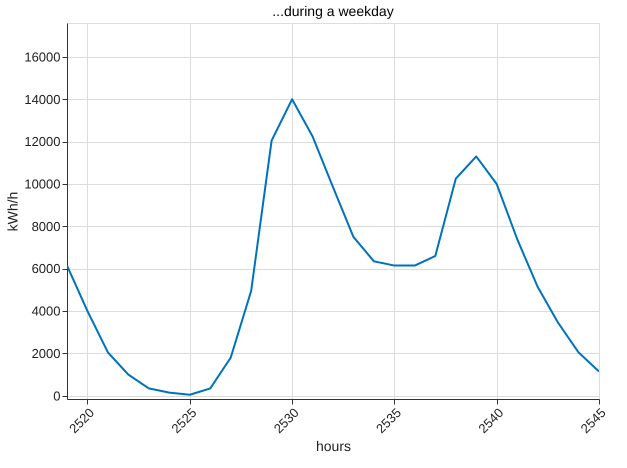 The width and height of the screenshot is (627, 468). I want to click on y-tick-label: 8000, so click(46, 226).